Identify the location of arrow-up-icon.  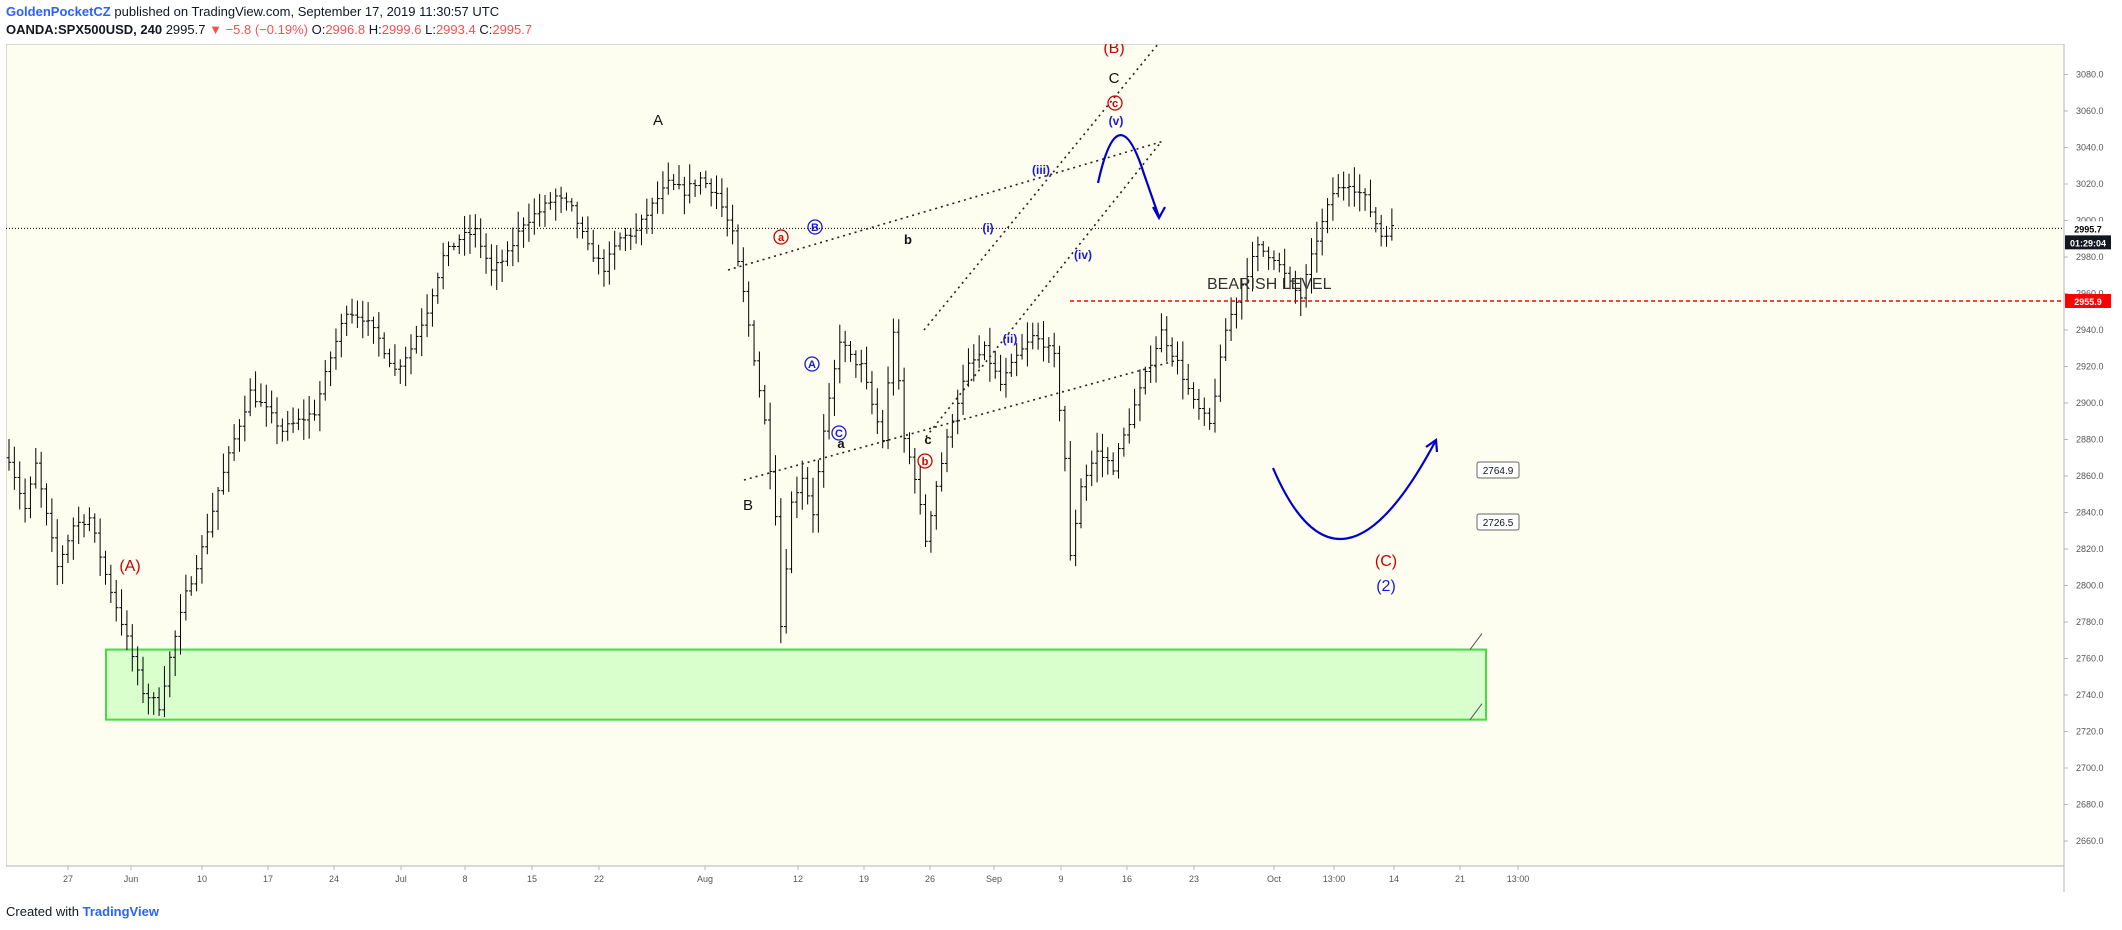
(1432, 445).